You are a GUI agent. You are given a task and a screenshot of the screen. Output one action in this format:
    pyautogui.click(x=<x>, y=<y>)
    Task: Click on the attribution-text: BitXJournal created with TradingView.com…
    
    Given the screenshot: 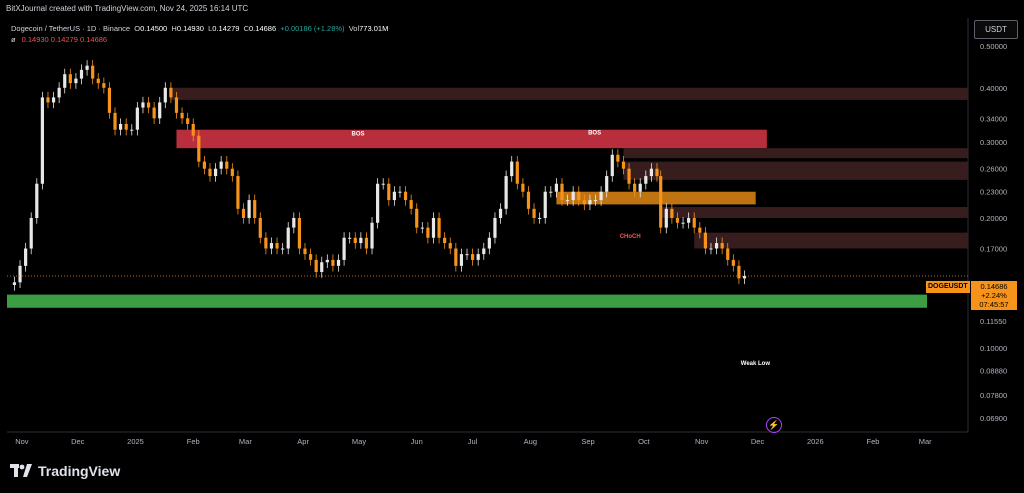 What is the action you would take?
    pyautogui.click(x=127, y=8)
    